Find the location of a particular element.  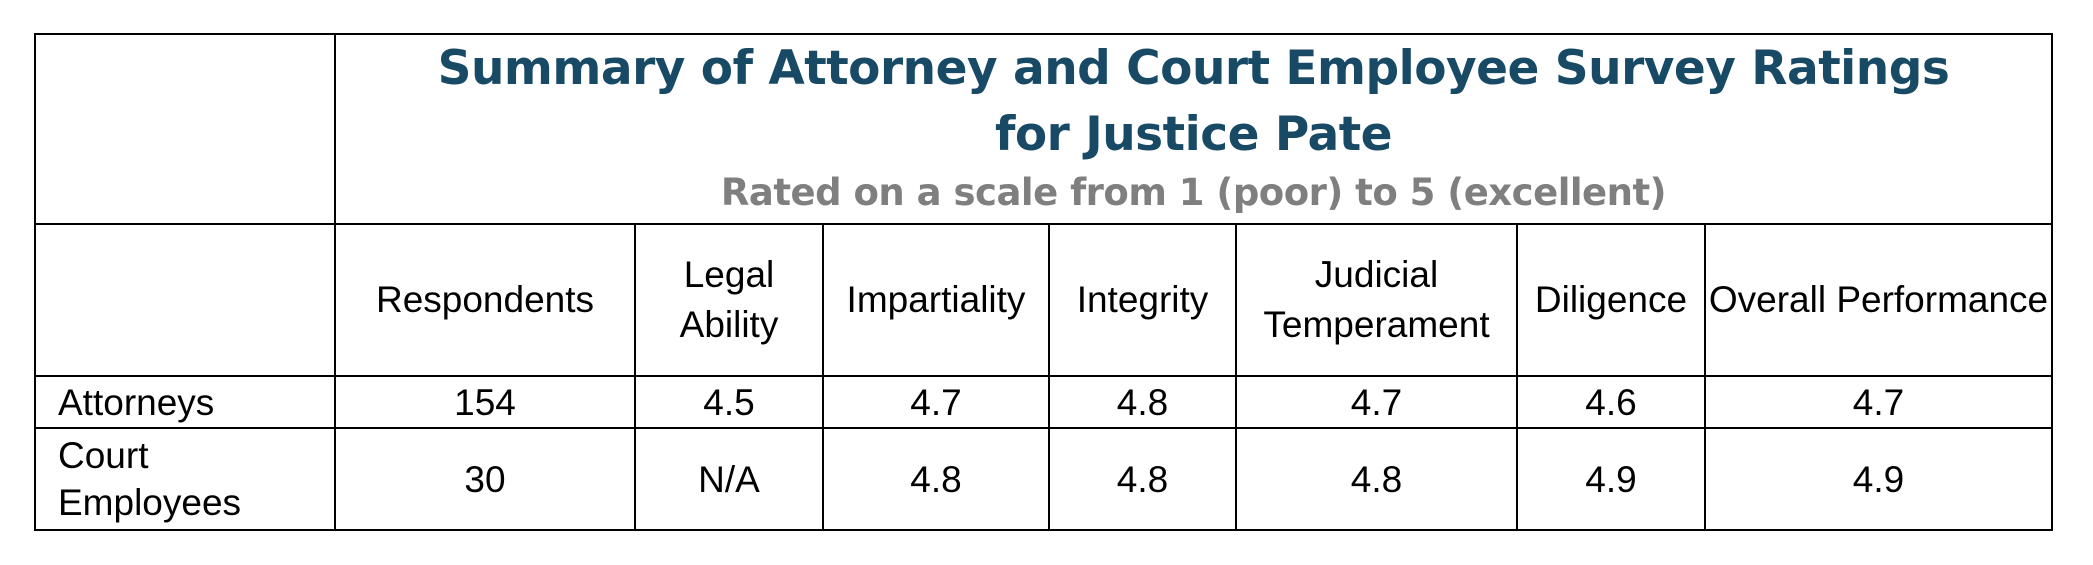

column-header-integrity: Integrity is located at coordinates (1142, 300).